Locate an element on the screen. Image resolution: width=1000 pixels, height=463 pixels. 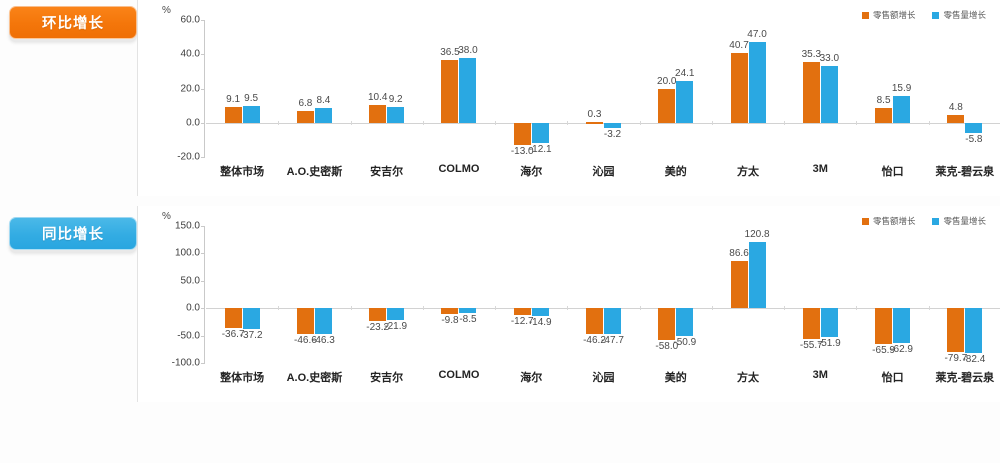
bar-value-label: 6.8 is located at coordinates (305, 104).